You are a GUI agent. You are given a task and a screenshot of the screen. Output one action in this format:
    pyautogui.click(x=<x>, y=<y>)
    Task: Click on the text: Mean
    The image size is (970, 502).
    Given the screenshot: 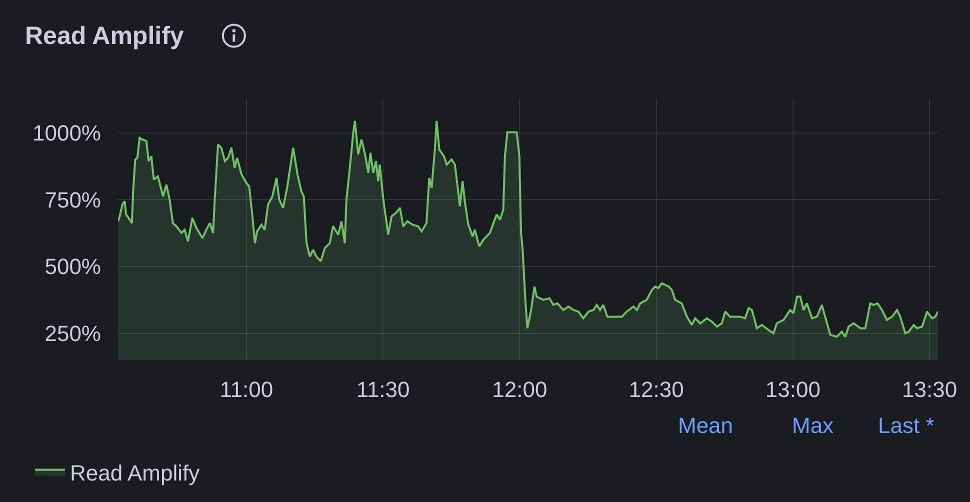 What is the action you would take?
    pyautogui.click(x=706, y=425)
    